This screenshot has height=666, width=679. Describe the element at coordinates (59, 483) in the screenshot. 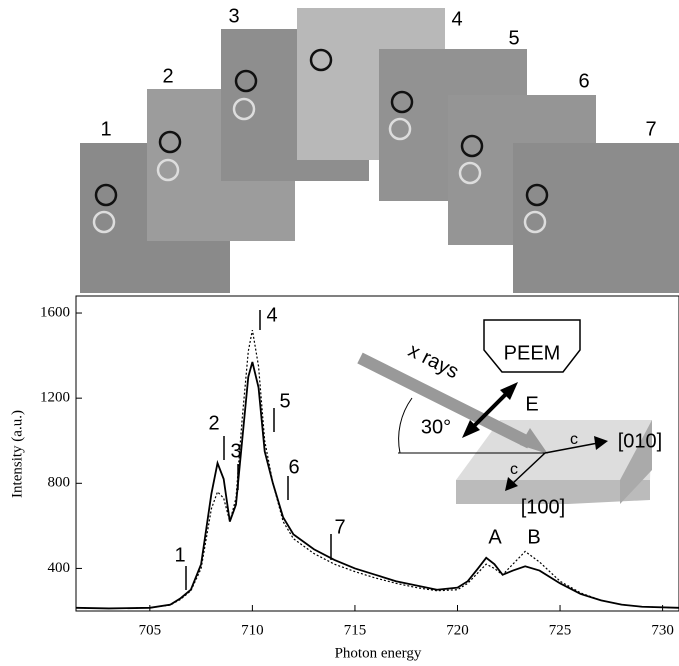

I see `y-tick-label: 800` at that location.